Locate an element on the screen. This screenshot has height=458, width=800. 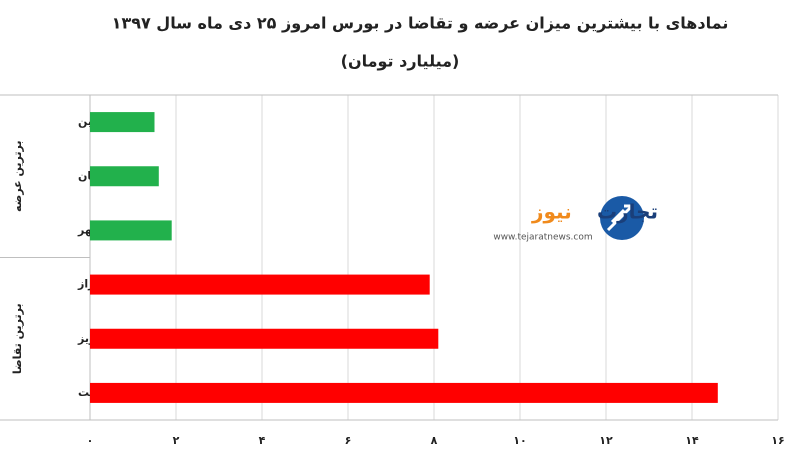
logo-word: تجارت is located at coordinates (627, 212).